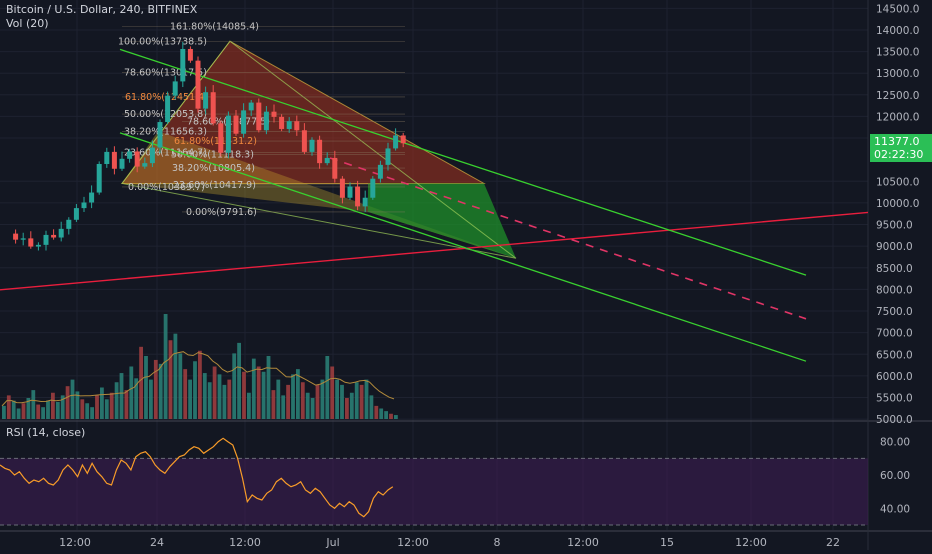 The image size is (932, 554). What do you see at coordinates (894, 399) in the screenshot?
I see `price-axis-label: 5500.0` at bounding box center [894, 399].